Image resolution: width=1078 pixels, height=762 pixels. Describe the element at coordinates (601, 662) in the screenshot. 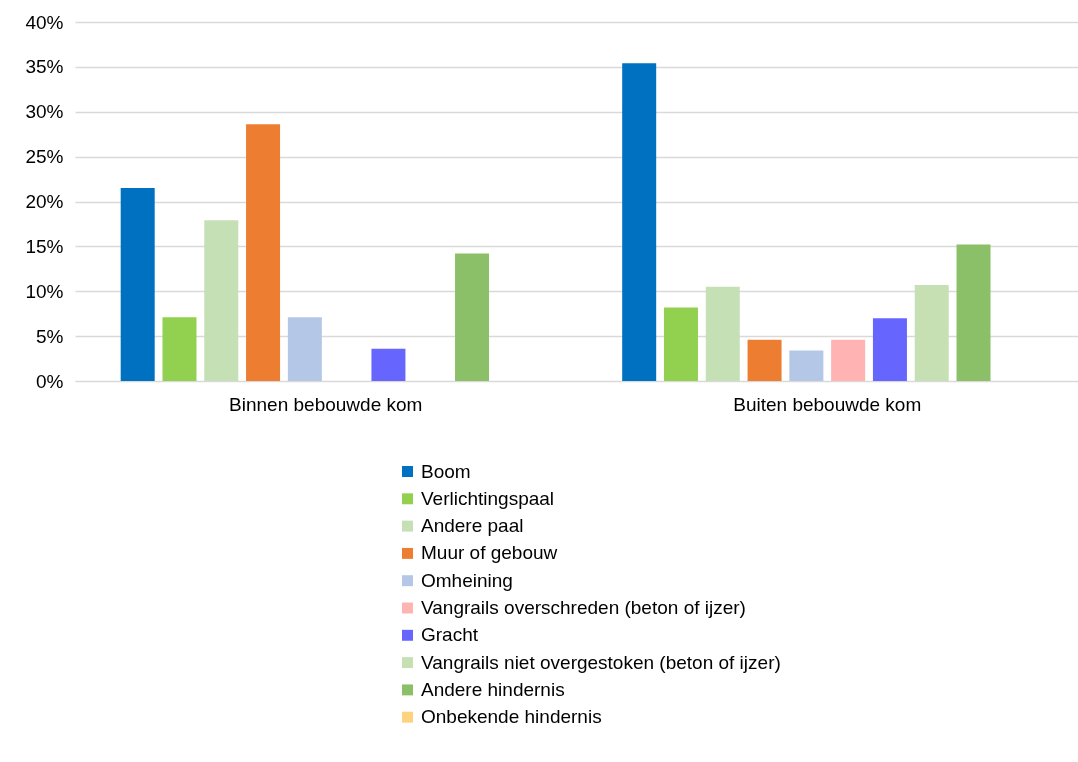

I see `legend-label: Vangrails niet overgestoken (beton of ijzer)` at that location.